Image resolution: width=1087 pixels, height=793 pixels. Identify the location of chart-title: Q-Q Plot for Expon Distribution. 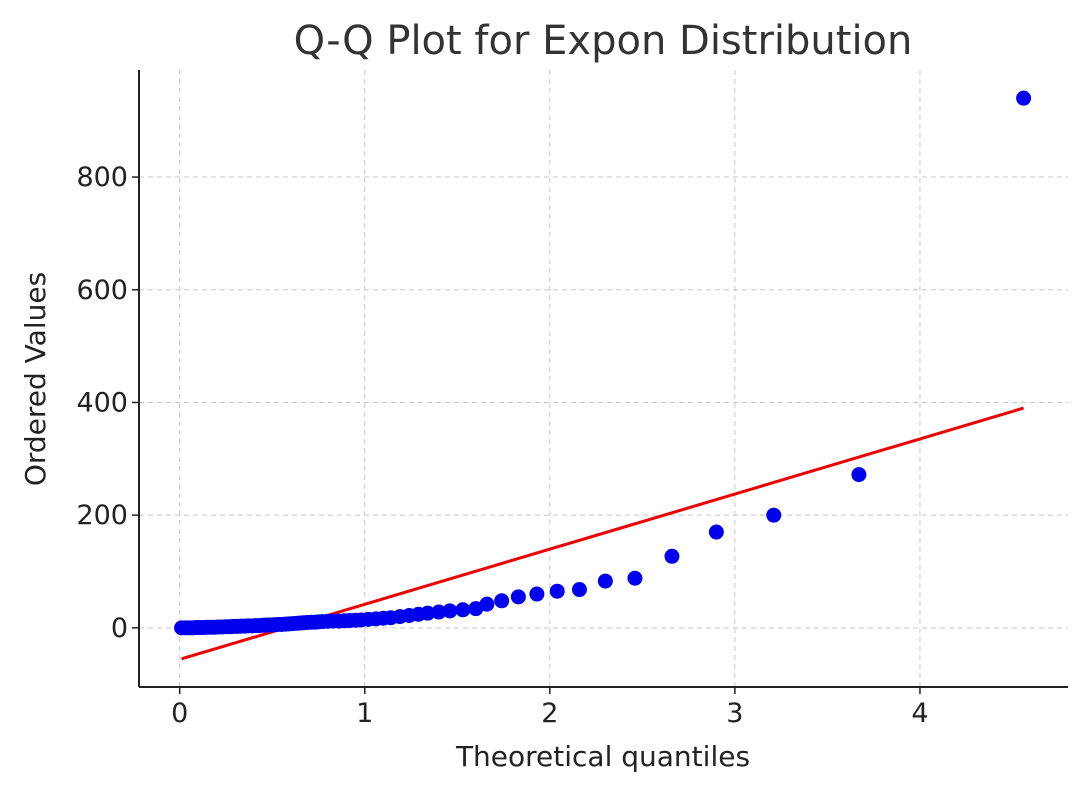
(603, 41).